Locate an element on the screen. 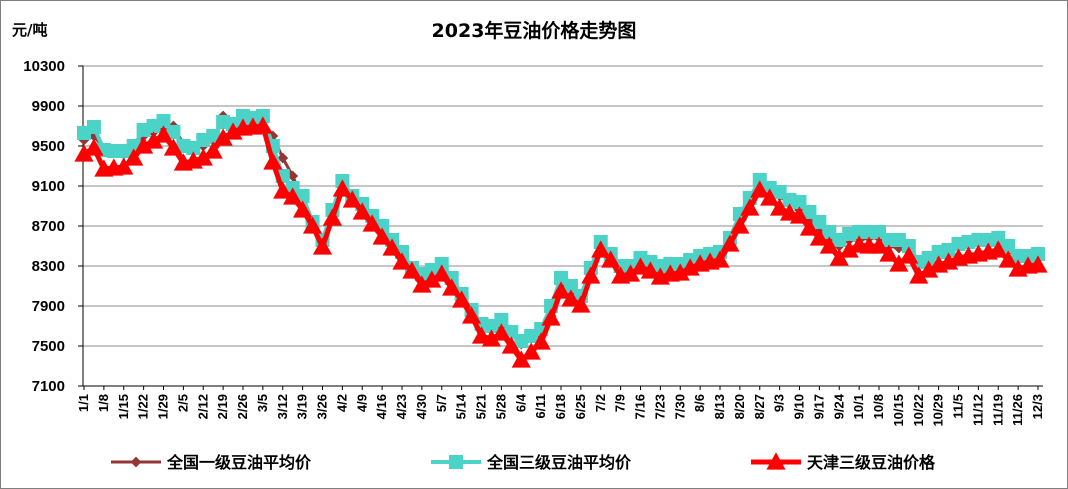 The width and height of the screenshot is (1068, 489). x-tick-label: 11/5 is located at coordinates (958, 406).